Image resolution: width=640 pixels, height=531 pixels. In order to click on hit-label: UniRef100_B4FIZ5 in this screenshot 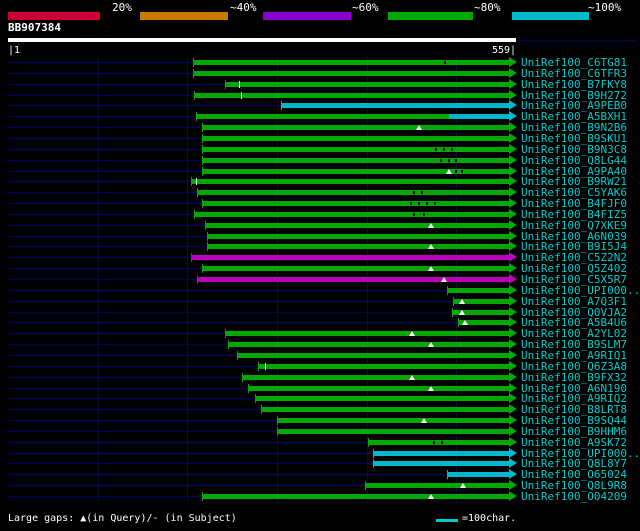, I will do `click(574, 214)`.